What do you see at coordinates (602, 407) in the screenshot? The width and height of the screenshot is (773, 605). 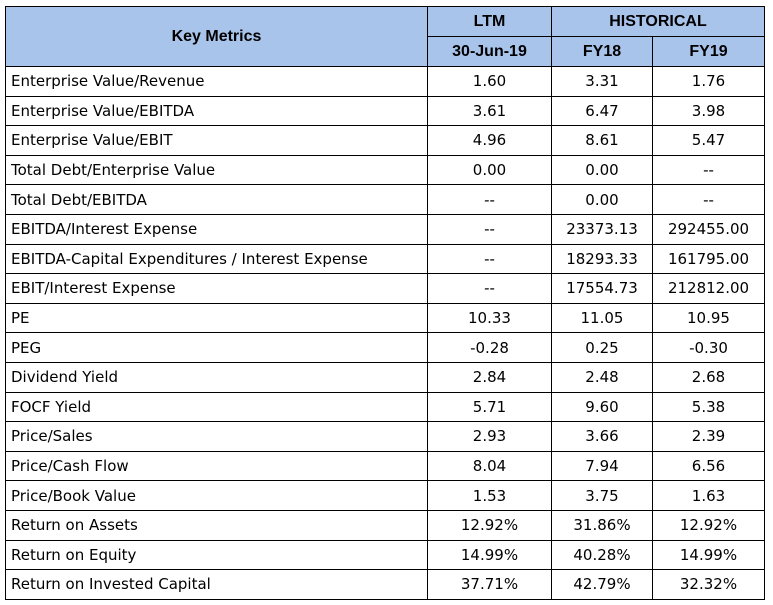 I see `fy18-value: 9.60` at bounding box center [602, 407].